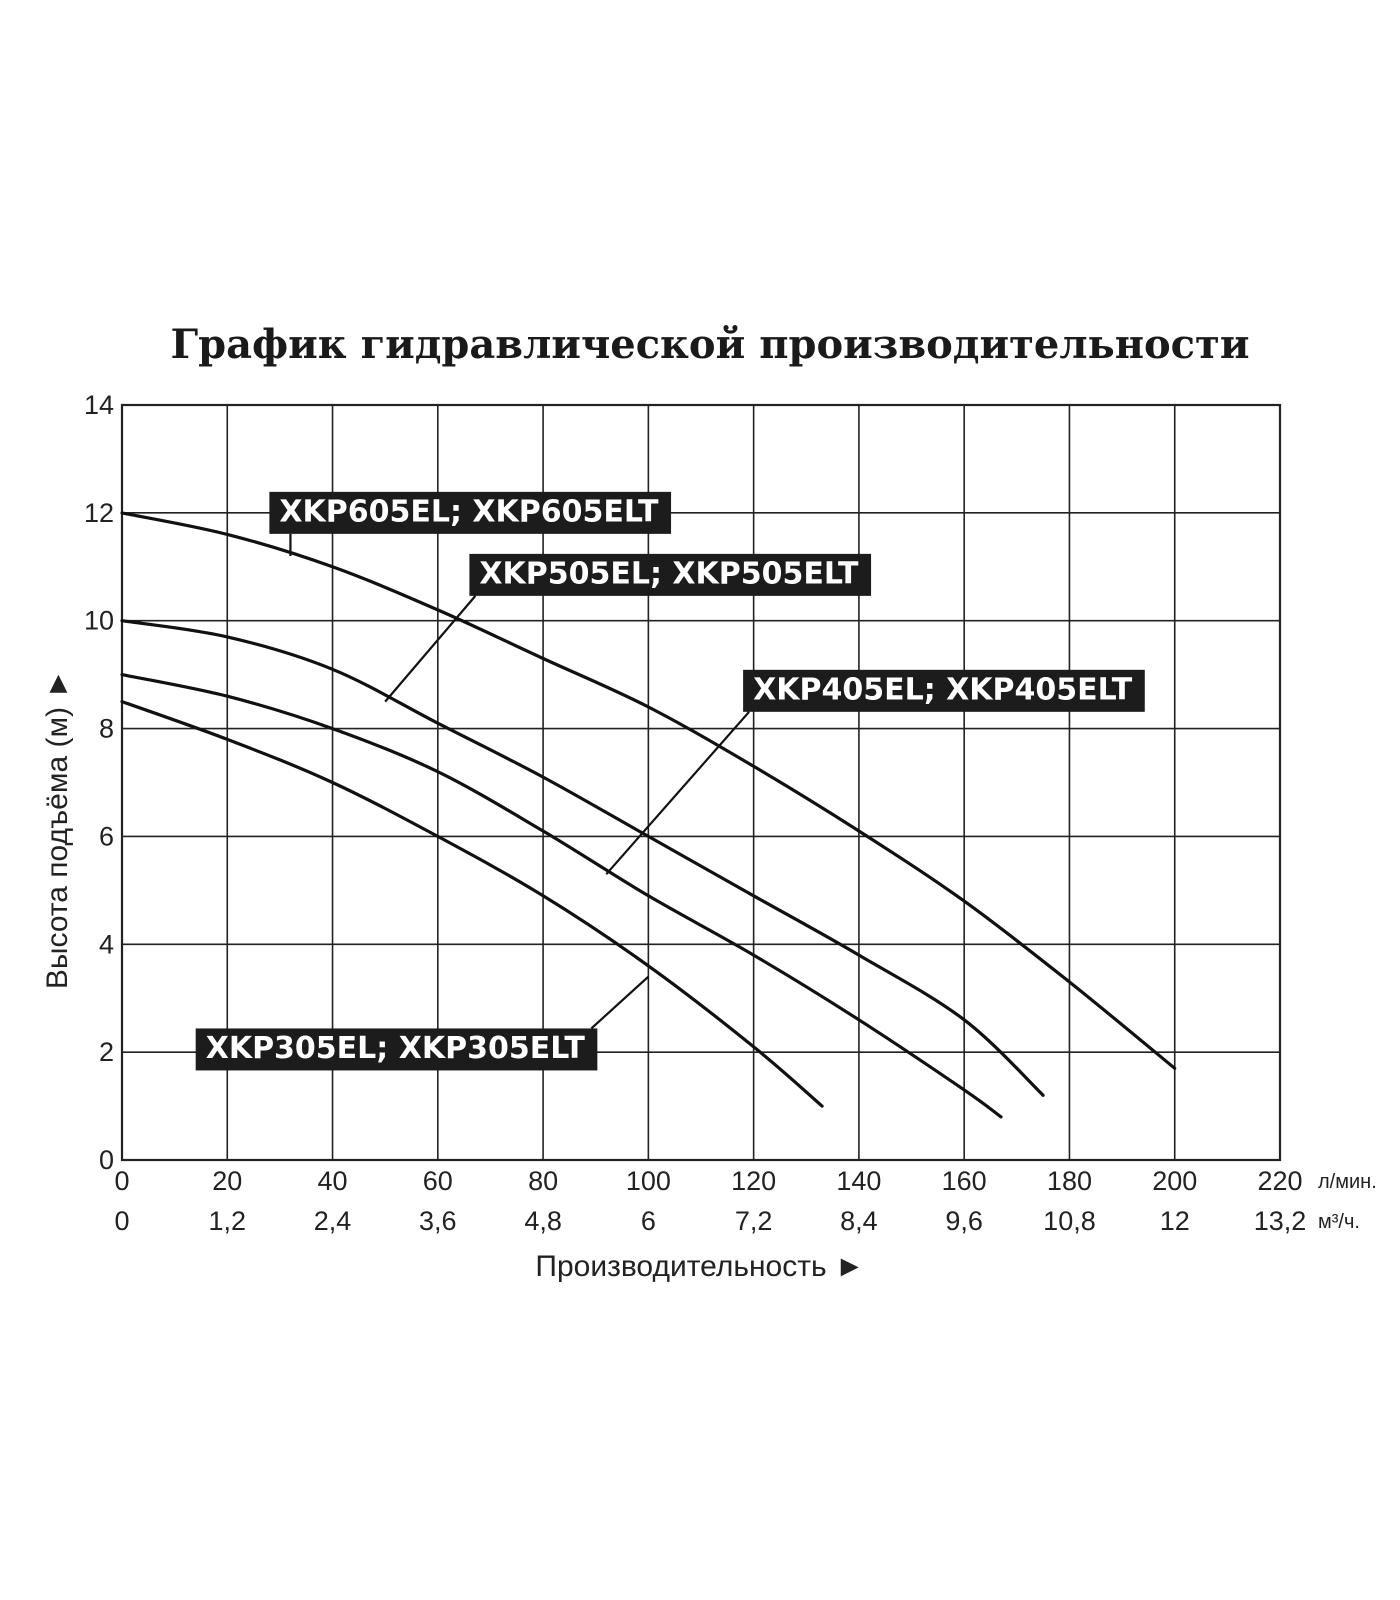  What do you see at coordinates (1069, 1221) in the screenshot?
I see `x2-tick-label: 10,8` at bounding box center [1069, 1221].